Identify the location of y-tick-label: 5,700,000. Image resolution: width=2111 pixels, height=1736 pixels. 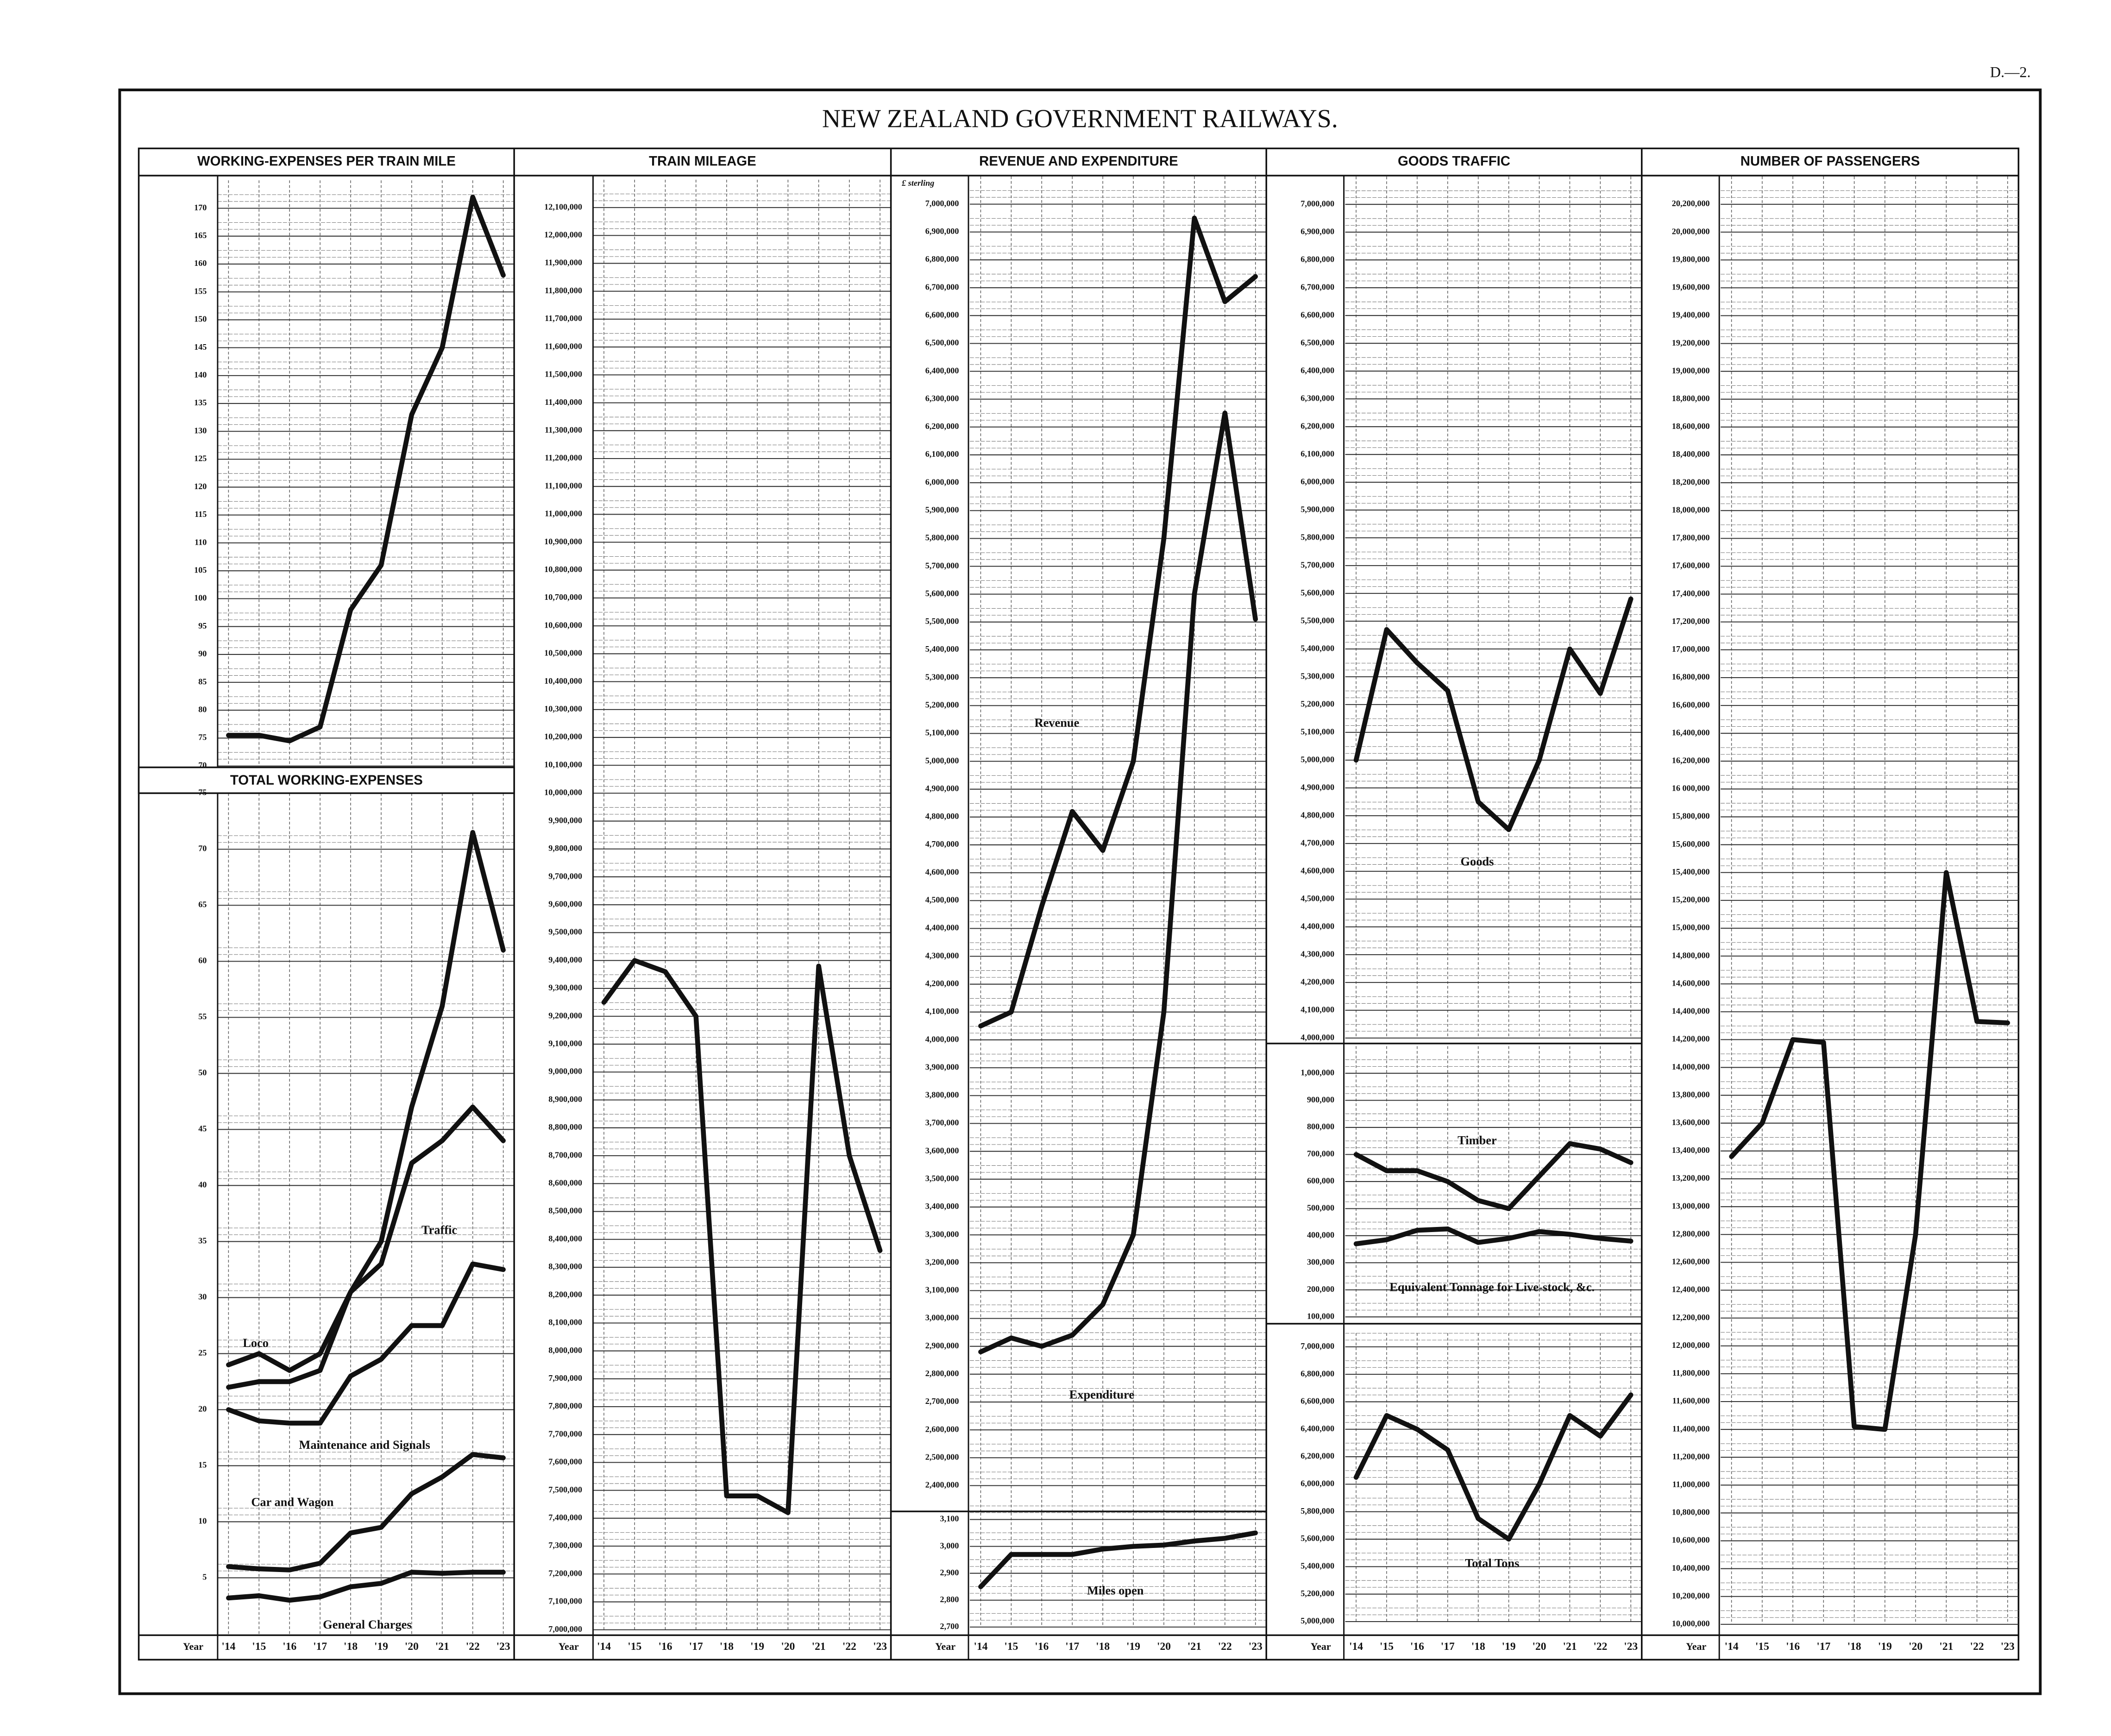
(1317, 564).